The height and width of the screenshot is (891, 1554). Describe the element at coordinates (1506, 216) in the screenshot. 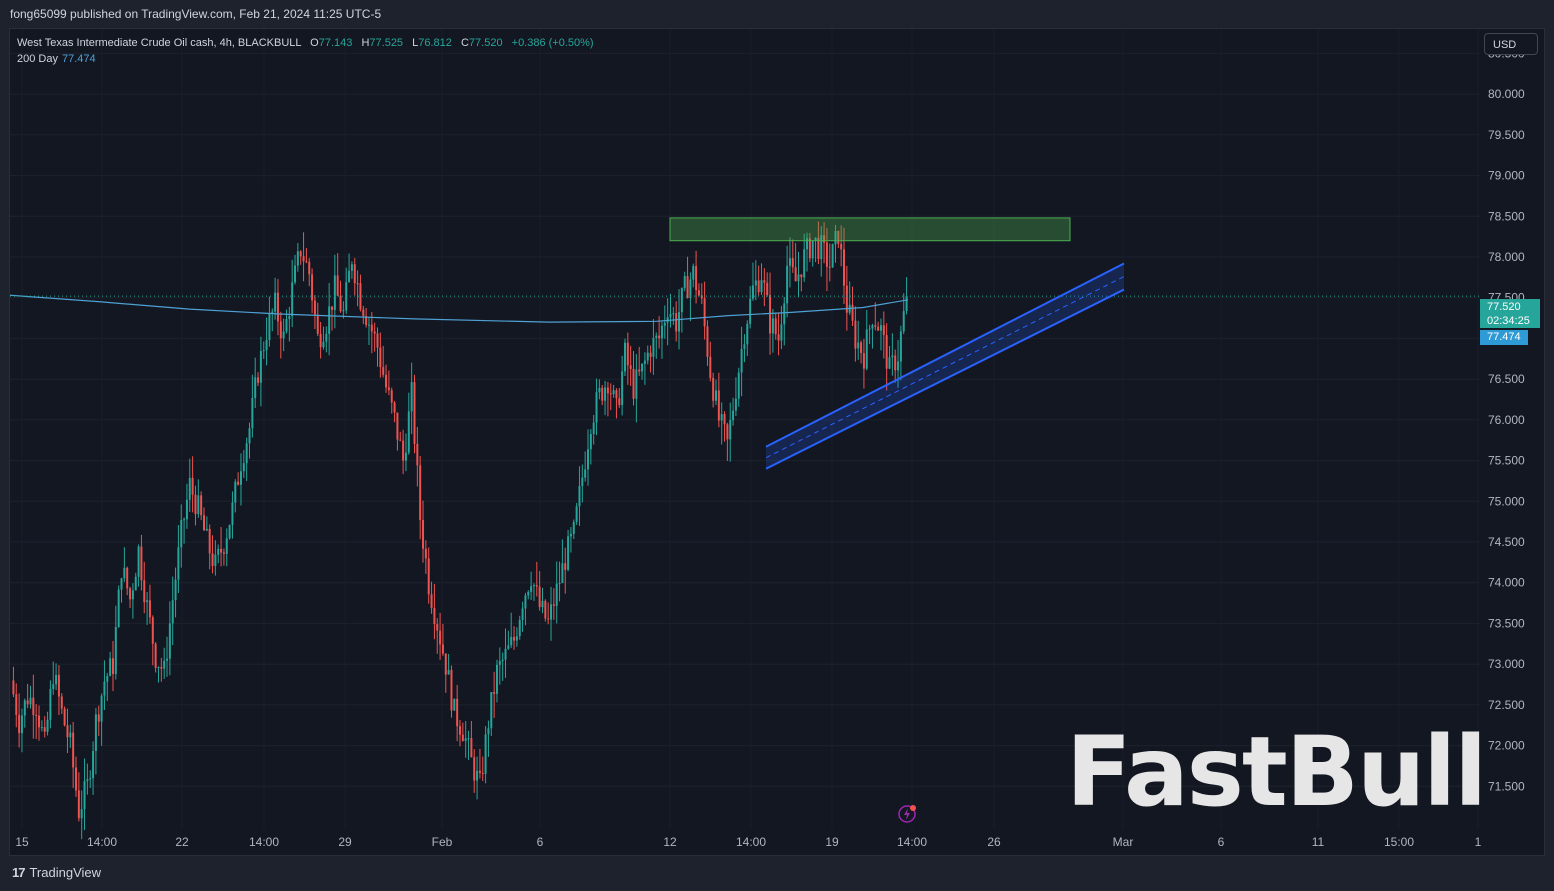

I see `price-tick-label: 78.500` at that location.